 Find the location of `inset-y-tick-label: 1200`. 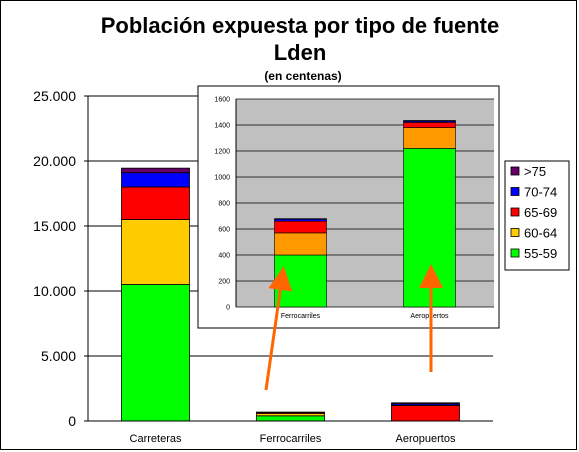

inset-y-tick-label: 1200 is located at coordinates (222, 152).